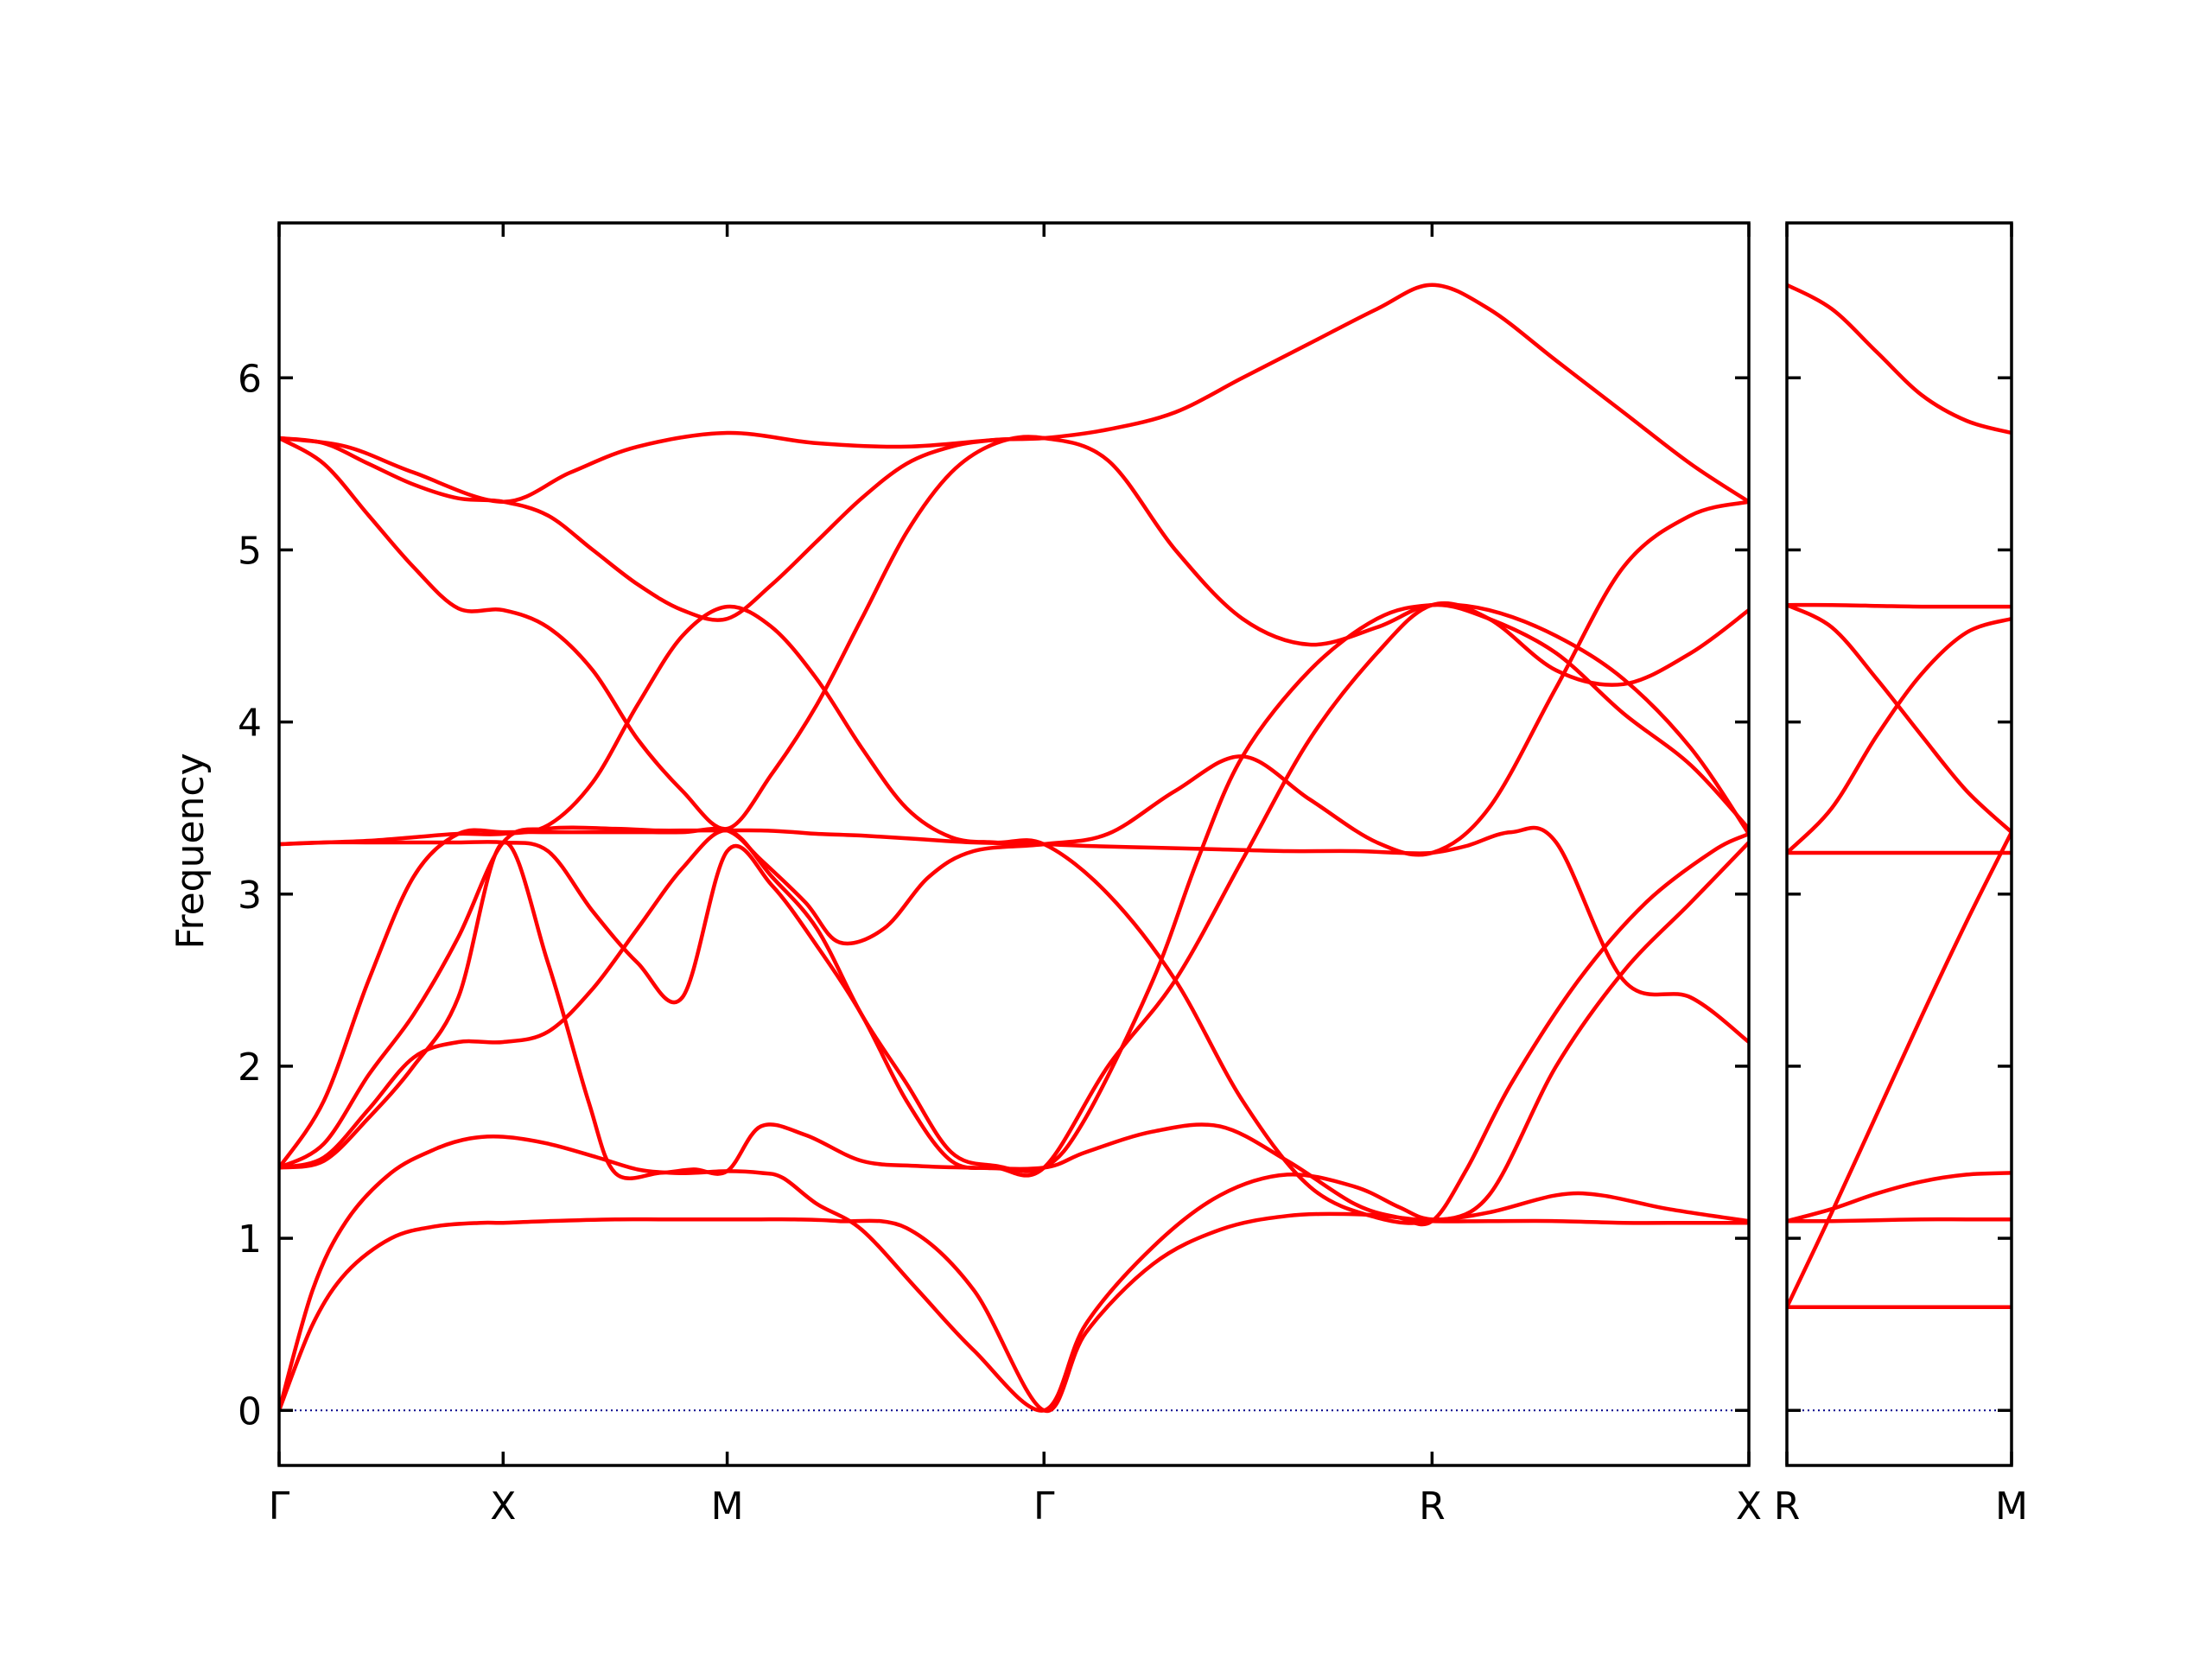 This screenshot has width=2212, height=1659. Describe the element at coordinates (250, 1239) in the screenshot. I see `y-tick-label: 1` at that location.